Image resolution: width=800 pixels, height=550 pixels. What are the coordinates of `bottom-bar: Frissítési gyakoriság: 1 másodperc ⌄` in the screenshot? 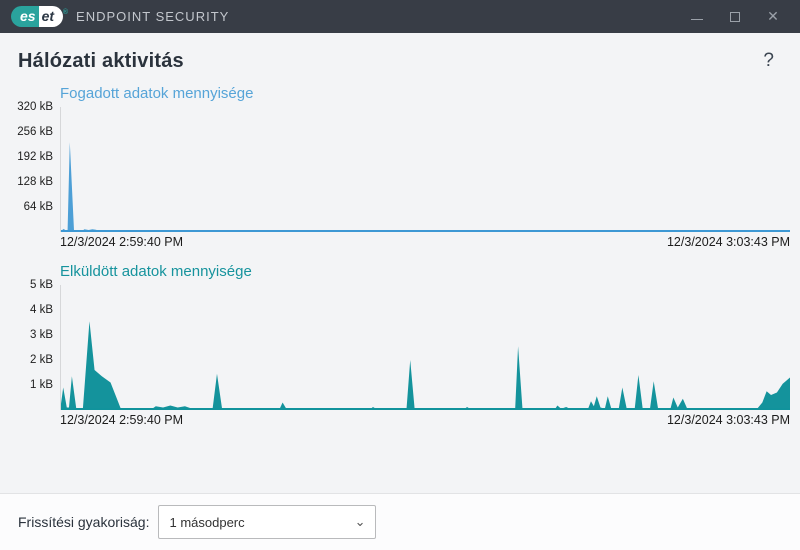 It's located at (400, 521).